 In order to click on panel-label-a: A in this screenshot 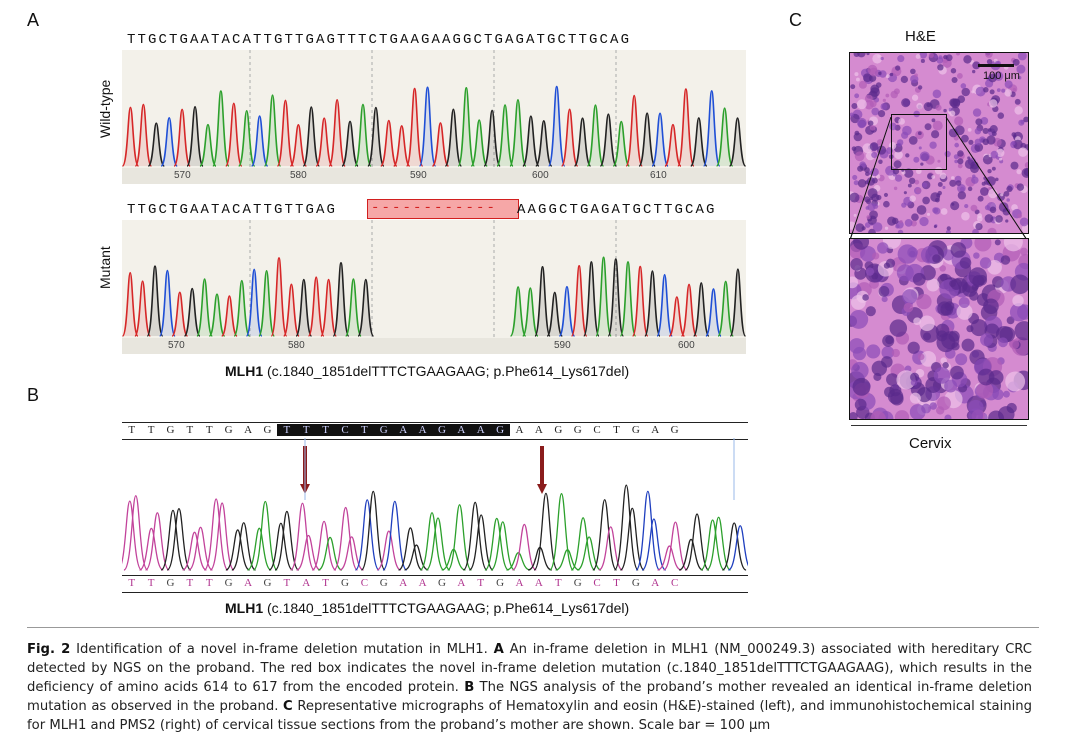, I will do `click(33, 20)`.